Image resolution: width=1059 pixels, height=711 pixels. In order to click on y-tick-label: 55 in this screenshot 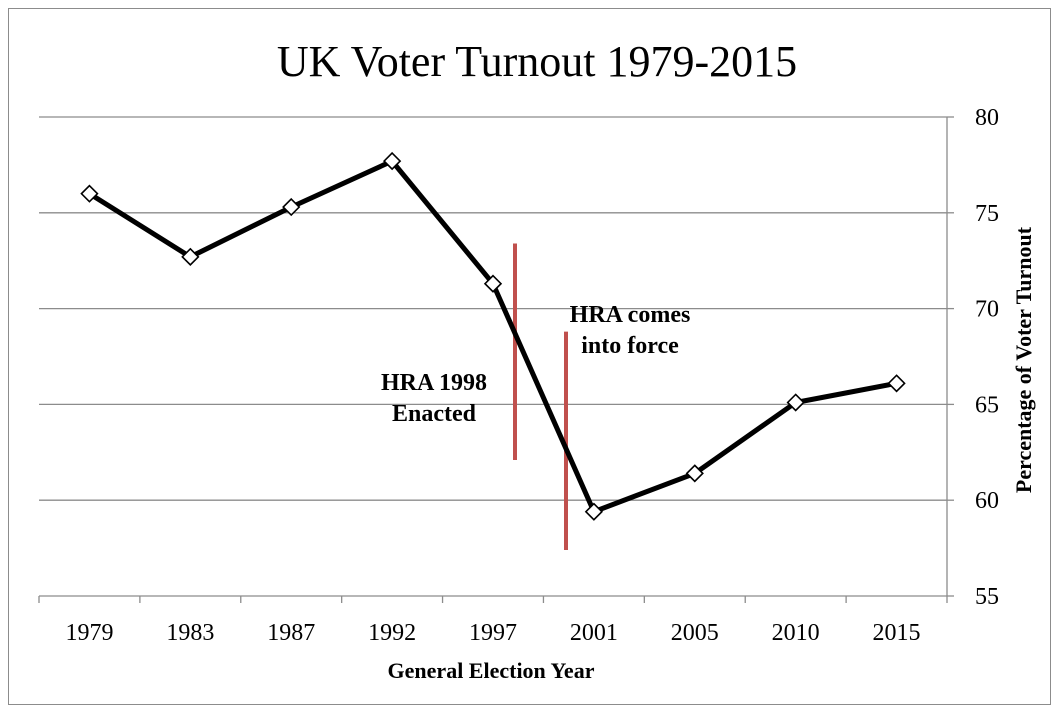, I will do `click(987, 597)`.